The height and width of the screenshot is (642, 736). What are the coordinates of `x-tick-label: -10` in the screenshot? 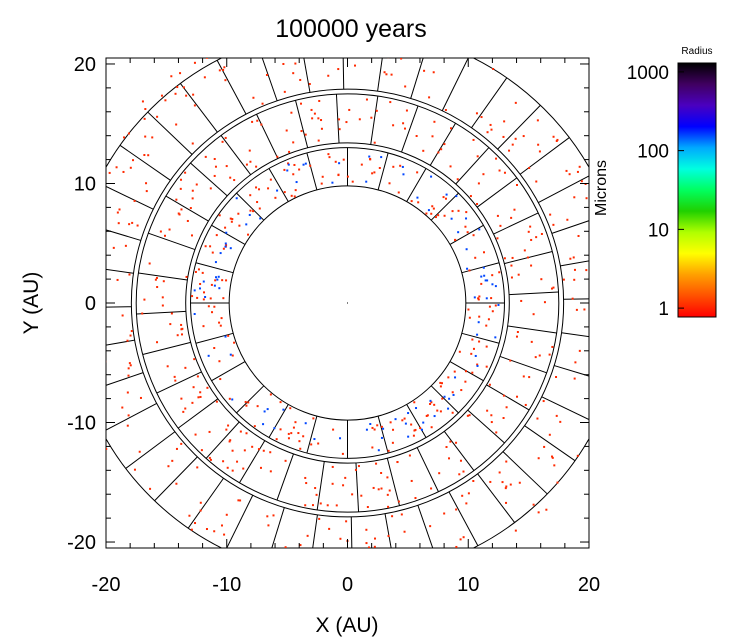 It's located at (226, 585).